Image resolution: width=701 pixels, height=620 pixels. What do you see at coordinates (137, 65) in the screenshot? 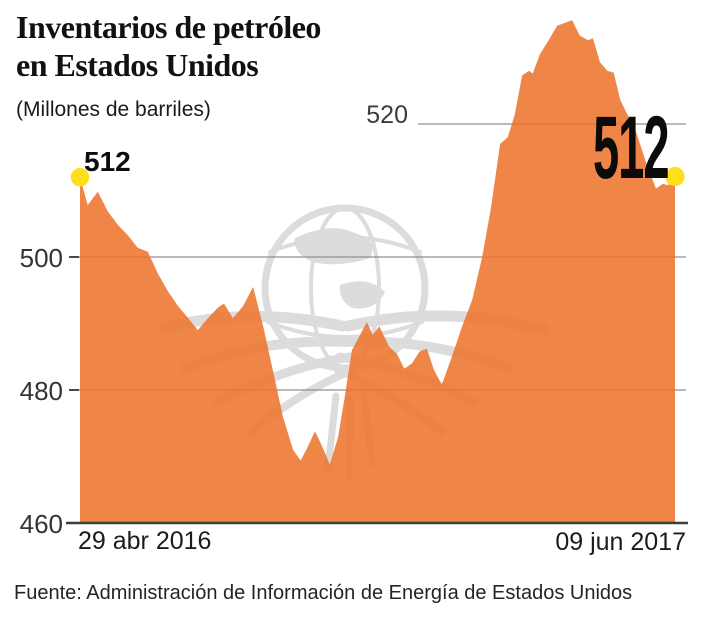
I see `chart-title-line2: en Estados Unidos` at bounding box center [137, 65].